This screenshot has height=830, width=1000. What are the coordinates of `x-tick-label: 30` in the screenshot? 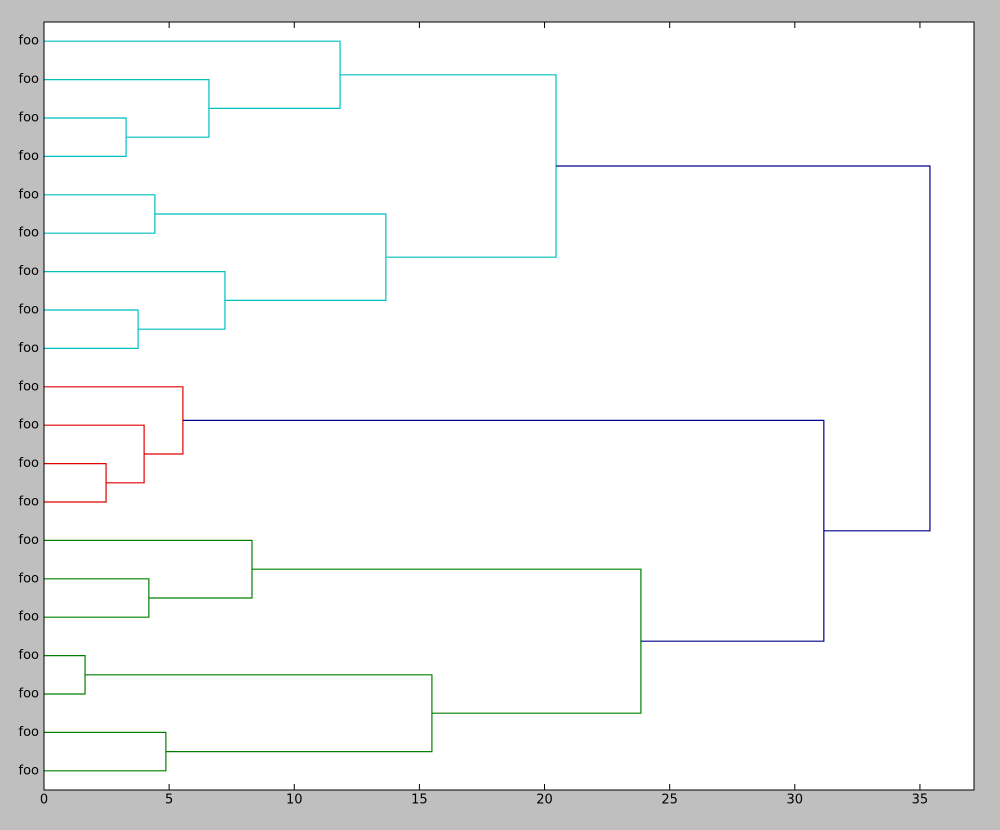 It's located at (795, 800).